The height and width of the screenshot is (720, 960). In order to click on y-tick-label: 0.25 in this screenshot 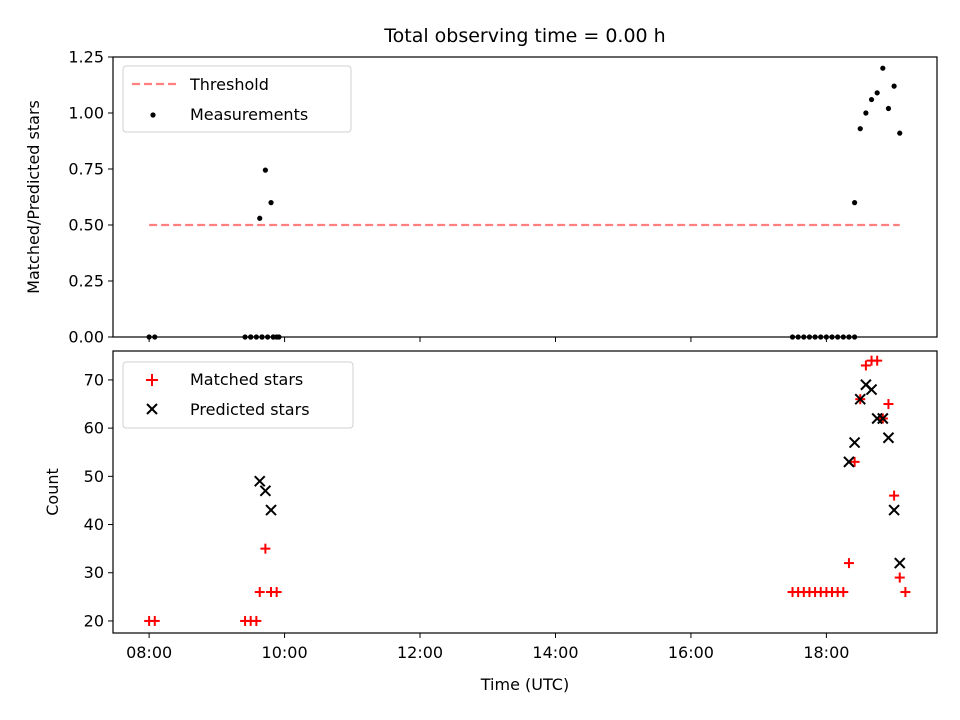, I will do `click(86, 281)`.